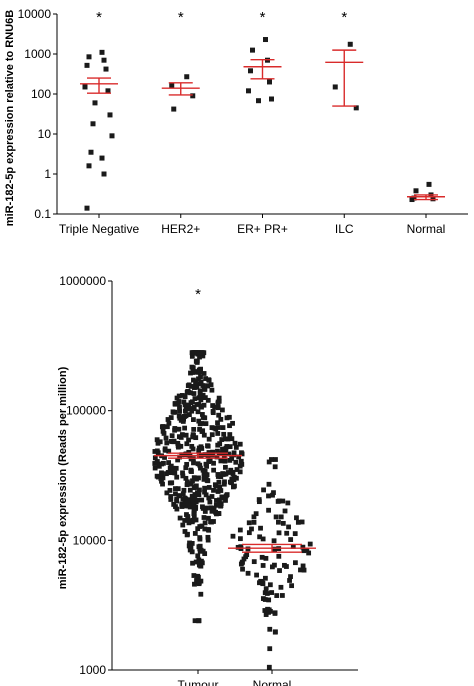  I want to click on panel-a-x-tick-label: ER+ PR+, so click(262, 229).